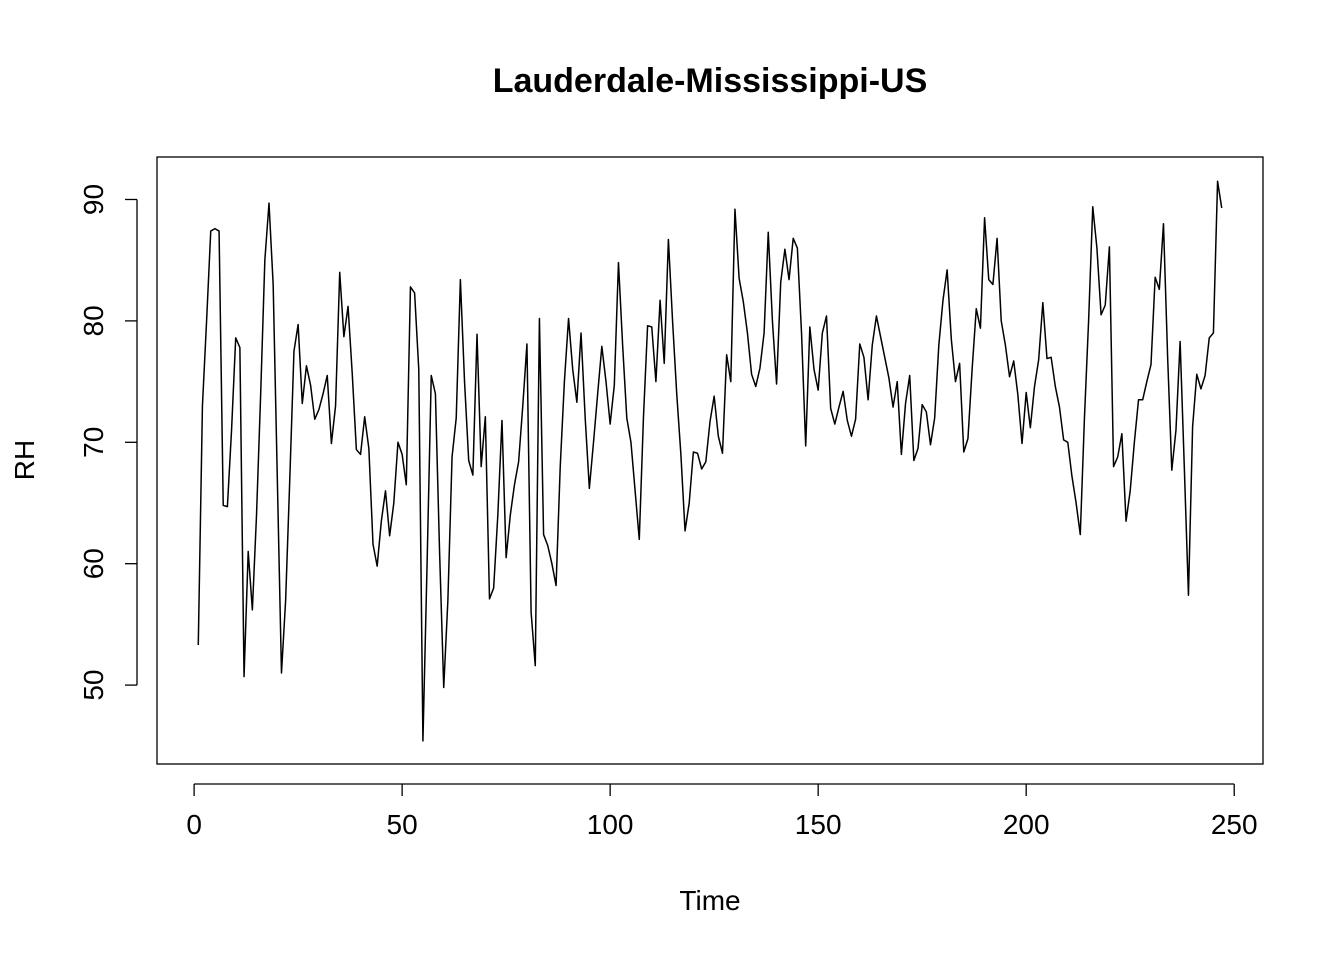 The height and width of the screenshot is (960, 1344). I want to click on x-tick-label: 0, so click(194, 824).